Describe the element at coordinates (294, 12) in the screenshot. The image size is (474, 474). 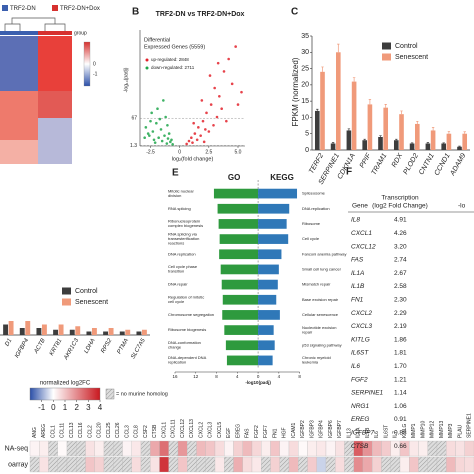
I see `panel-label: C` at that location.